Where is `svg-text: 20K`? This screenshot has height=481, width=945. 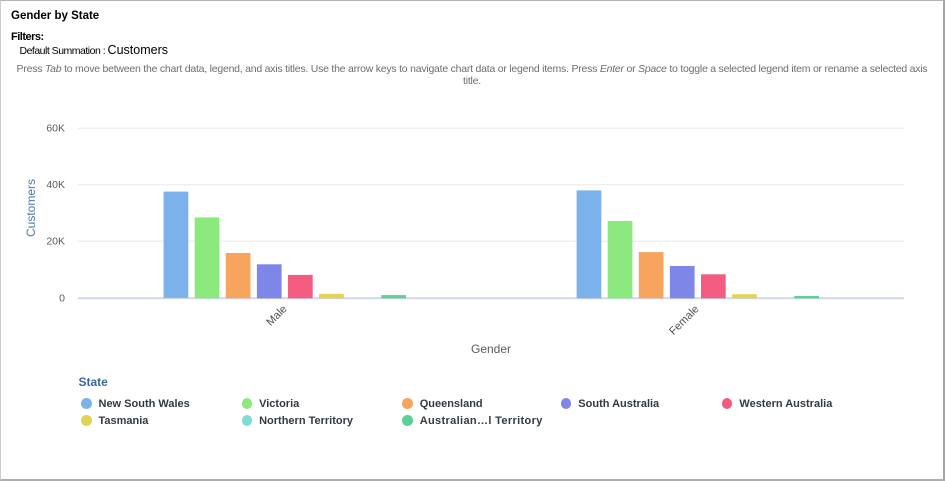
svg-text: 20K is located at coordinates (55, 242).